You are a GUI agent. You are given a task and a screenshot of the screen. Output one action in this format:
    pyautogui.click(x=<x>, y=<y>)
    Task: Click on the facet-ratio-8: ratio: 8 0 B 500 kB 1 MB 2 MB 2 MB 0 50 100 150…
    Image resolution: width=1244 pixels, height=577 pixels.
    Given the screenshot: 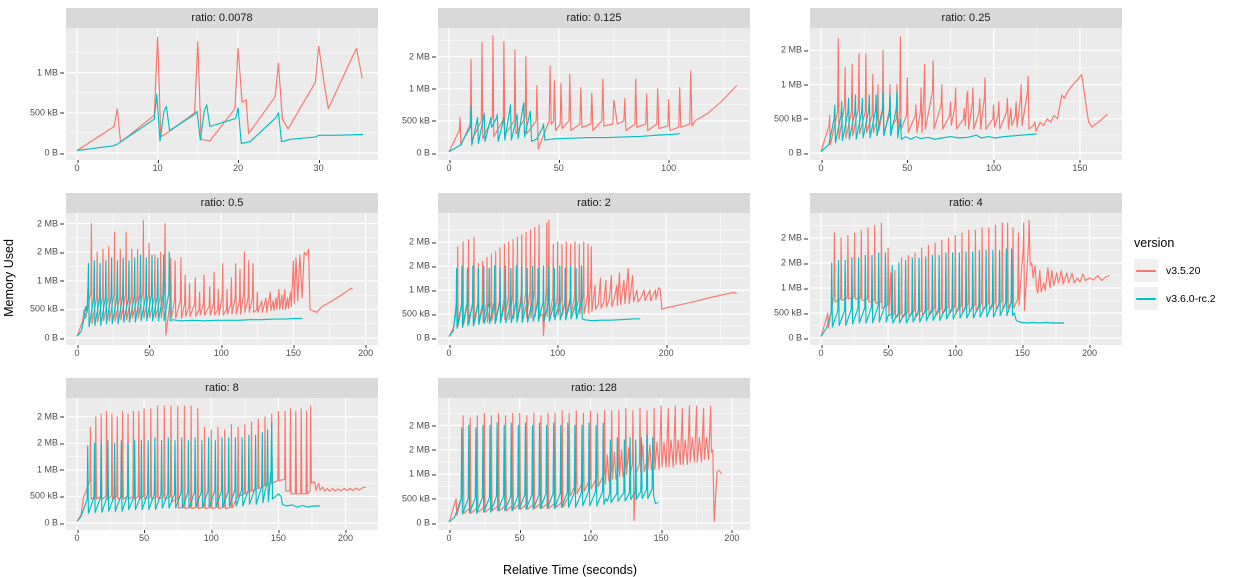 What is the action you would take?
    pyautogui.click(x=198, y=461)
    